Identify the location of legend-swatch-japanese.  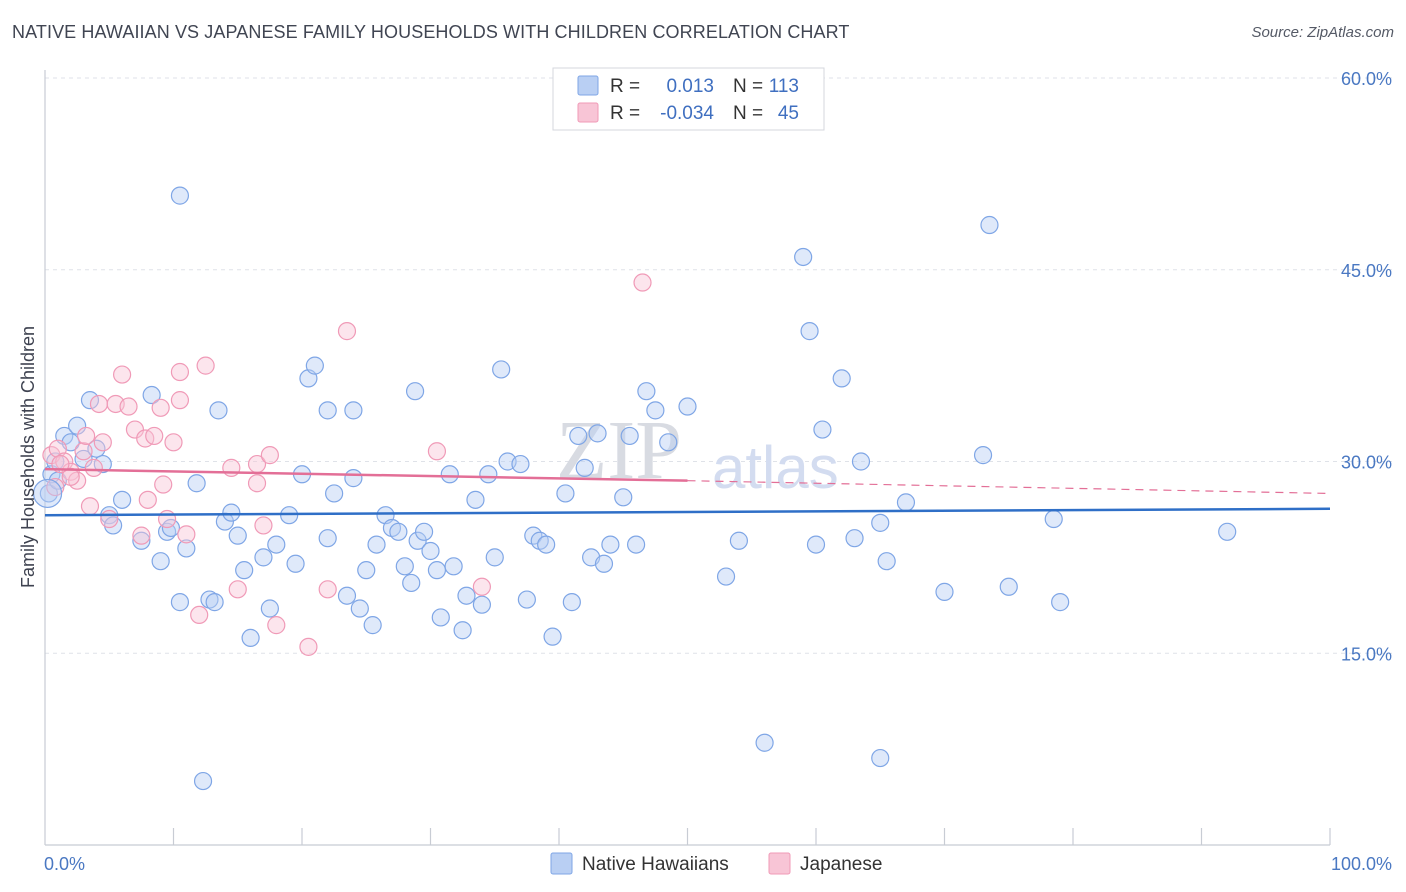
(588, 112).